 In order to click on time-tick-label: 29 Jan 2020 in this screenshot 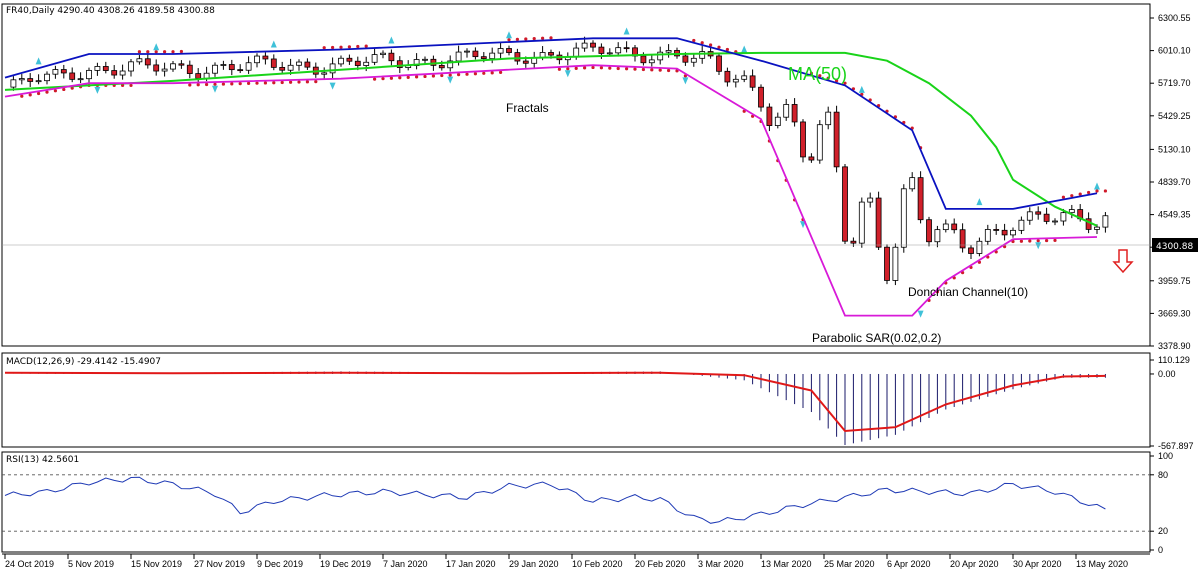, I will do `click(534, 564)`.